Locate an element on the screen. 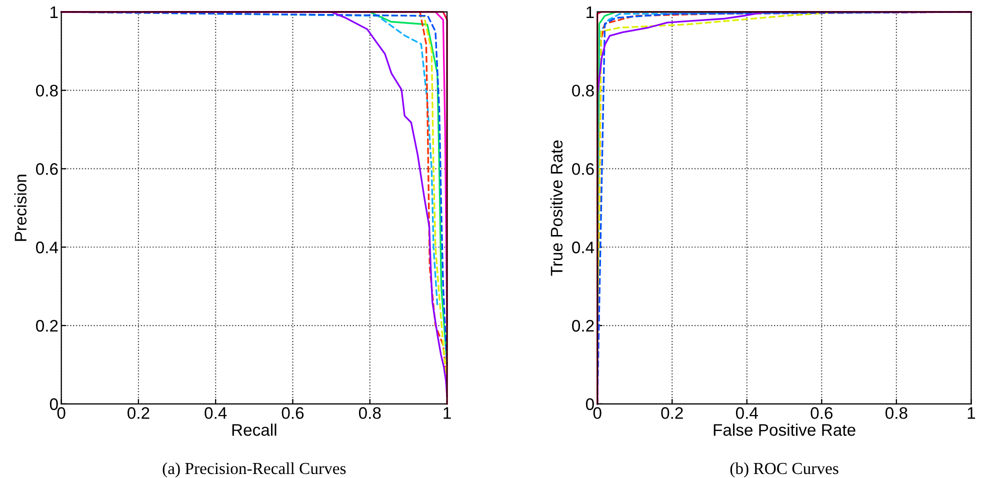 This screenshot has width=989, height=478. text: (a) Precision-Recall Curves is located at coordinates (254, 470).